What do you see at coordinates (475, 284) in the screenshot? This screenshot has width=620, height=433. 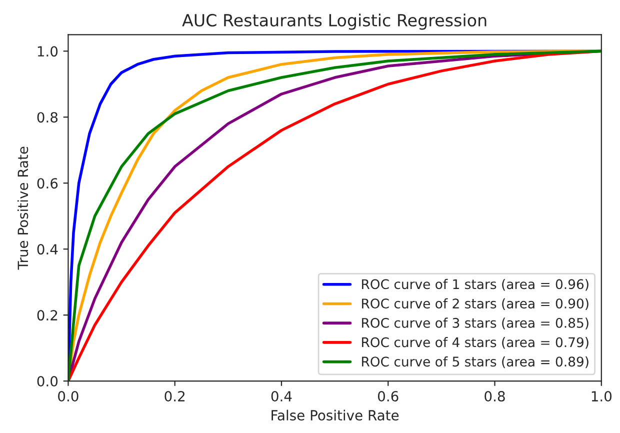 I see `legend-label: ROC curve of 1 stars (area = 0.96)` at bounding box center [475, 284].